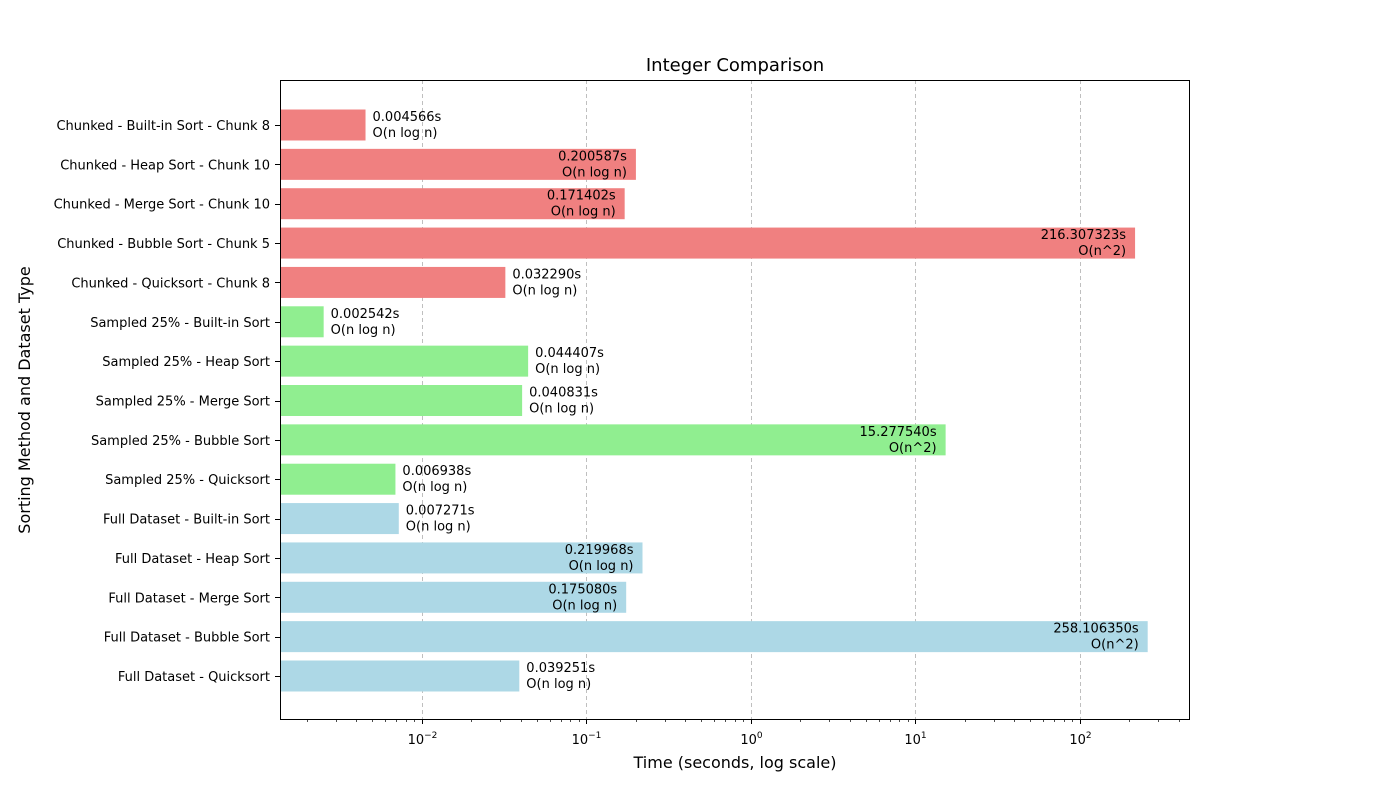 The image size is (1400, 804). What do you see at coordinates (735, 65) in the screenshot?
I see `chart-title: Integer Comparison` at bounding box center [735, 65].